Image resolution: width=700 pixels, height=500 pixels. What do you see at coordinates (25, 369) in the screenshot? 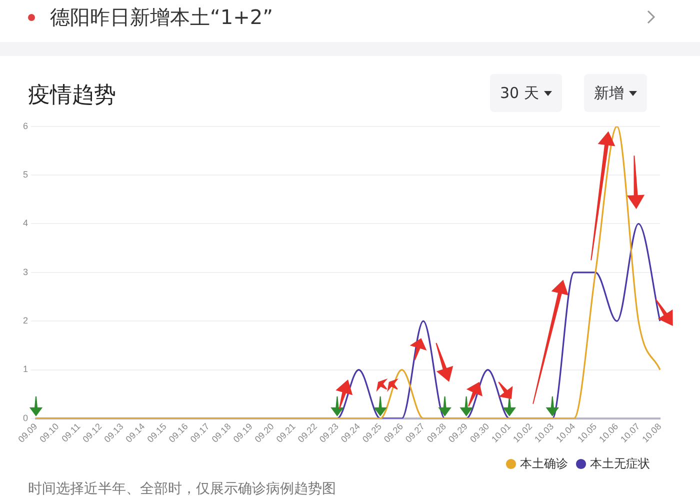
I see `y-tick-label: 1` at bounding box center [25, 369].